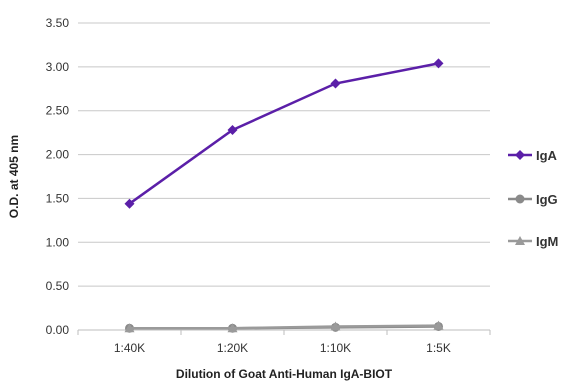 The height and width of the screenshot is (385, 577). I want to click on y-axis-ticks: 0.00 0.50 1.00 1.50 2.00 2.50 3.00 3.50, so click(58, 176).